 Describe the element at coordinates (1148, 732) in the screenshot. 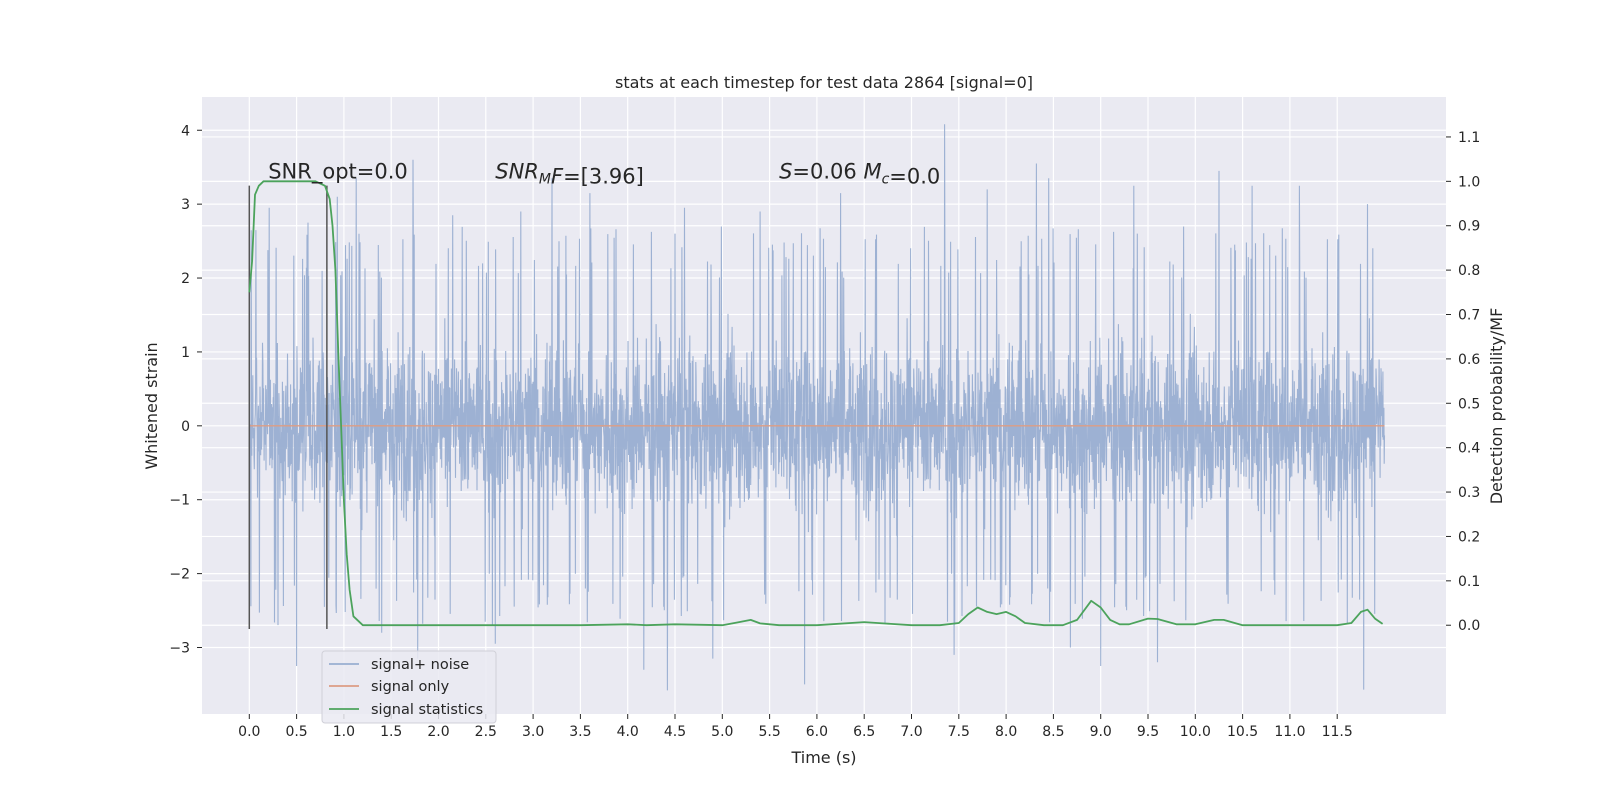

I see `x-tick-label-19: 9.5` at that location.